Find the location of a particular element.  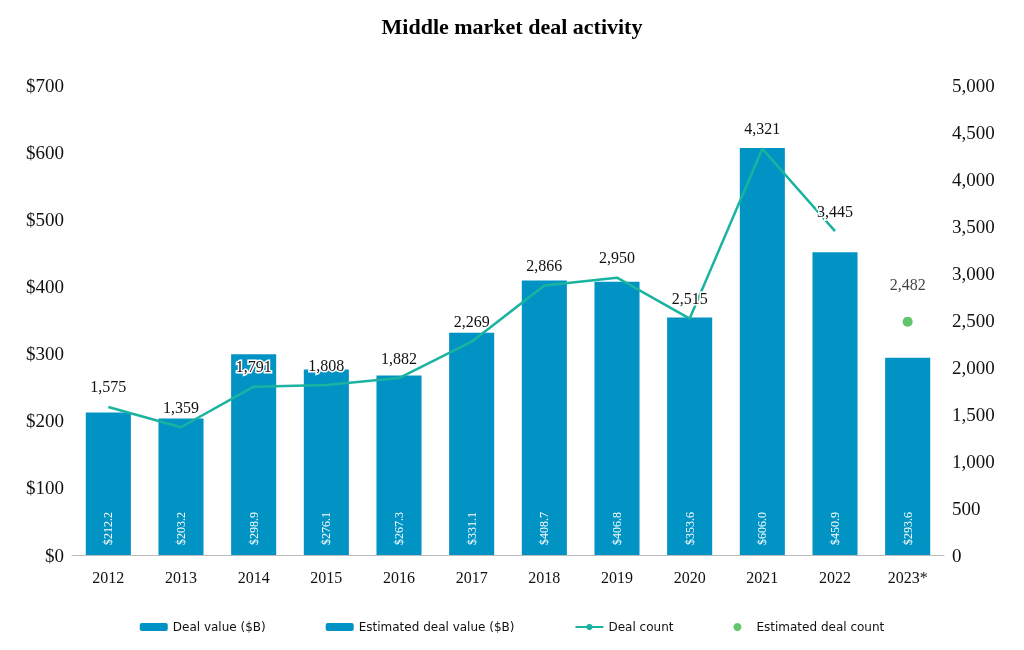

y-tick-label: $300 is located at coordinates (45, 354).